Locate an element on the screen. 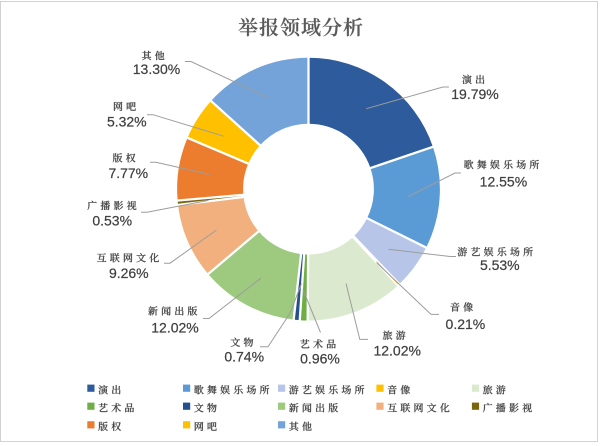 The height and width of the screenshot is (446, 600). svg-text: 13.30% is located at coordinates (156, 69).